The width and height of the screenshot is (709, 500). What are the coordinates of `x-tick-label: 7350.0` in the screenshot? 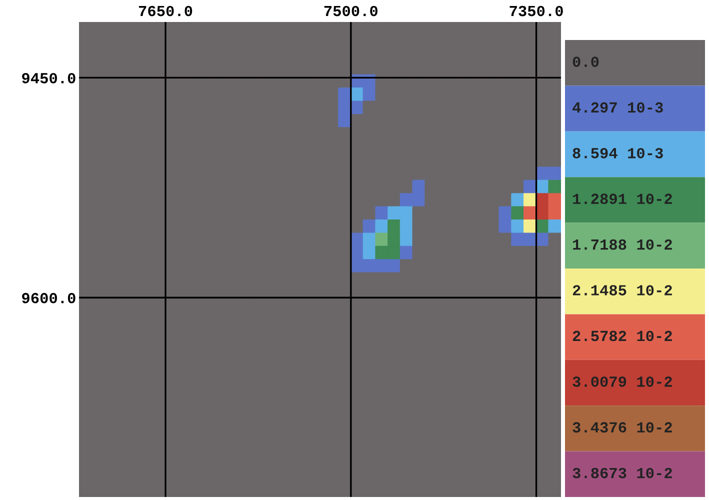 It's located at (536, 11).